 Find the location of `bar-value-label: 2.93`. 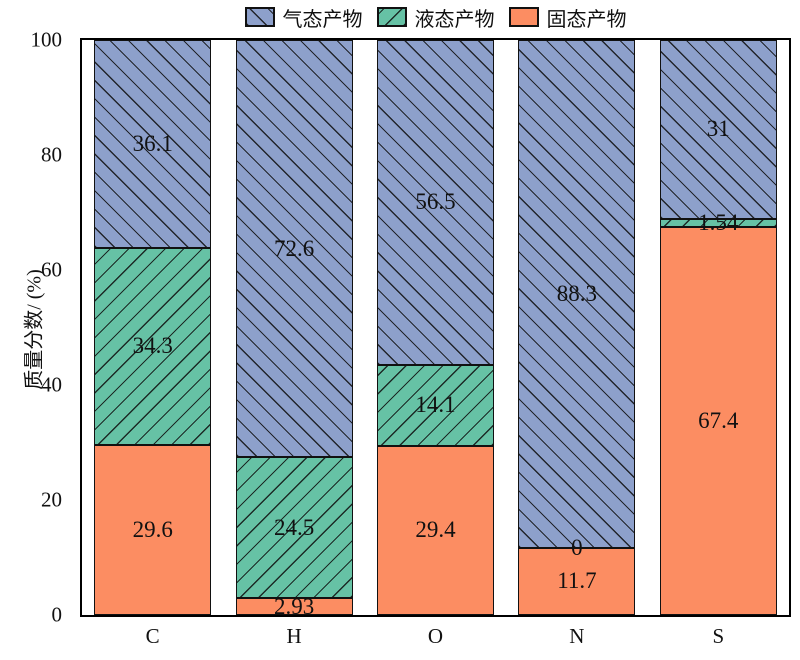

bar-value-label: 2.93 is located at coordinates (294, 606).